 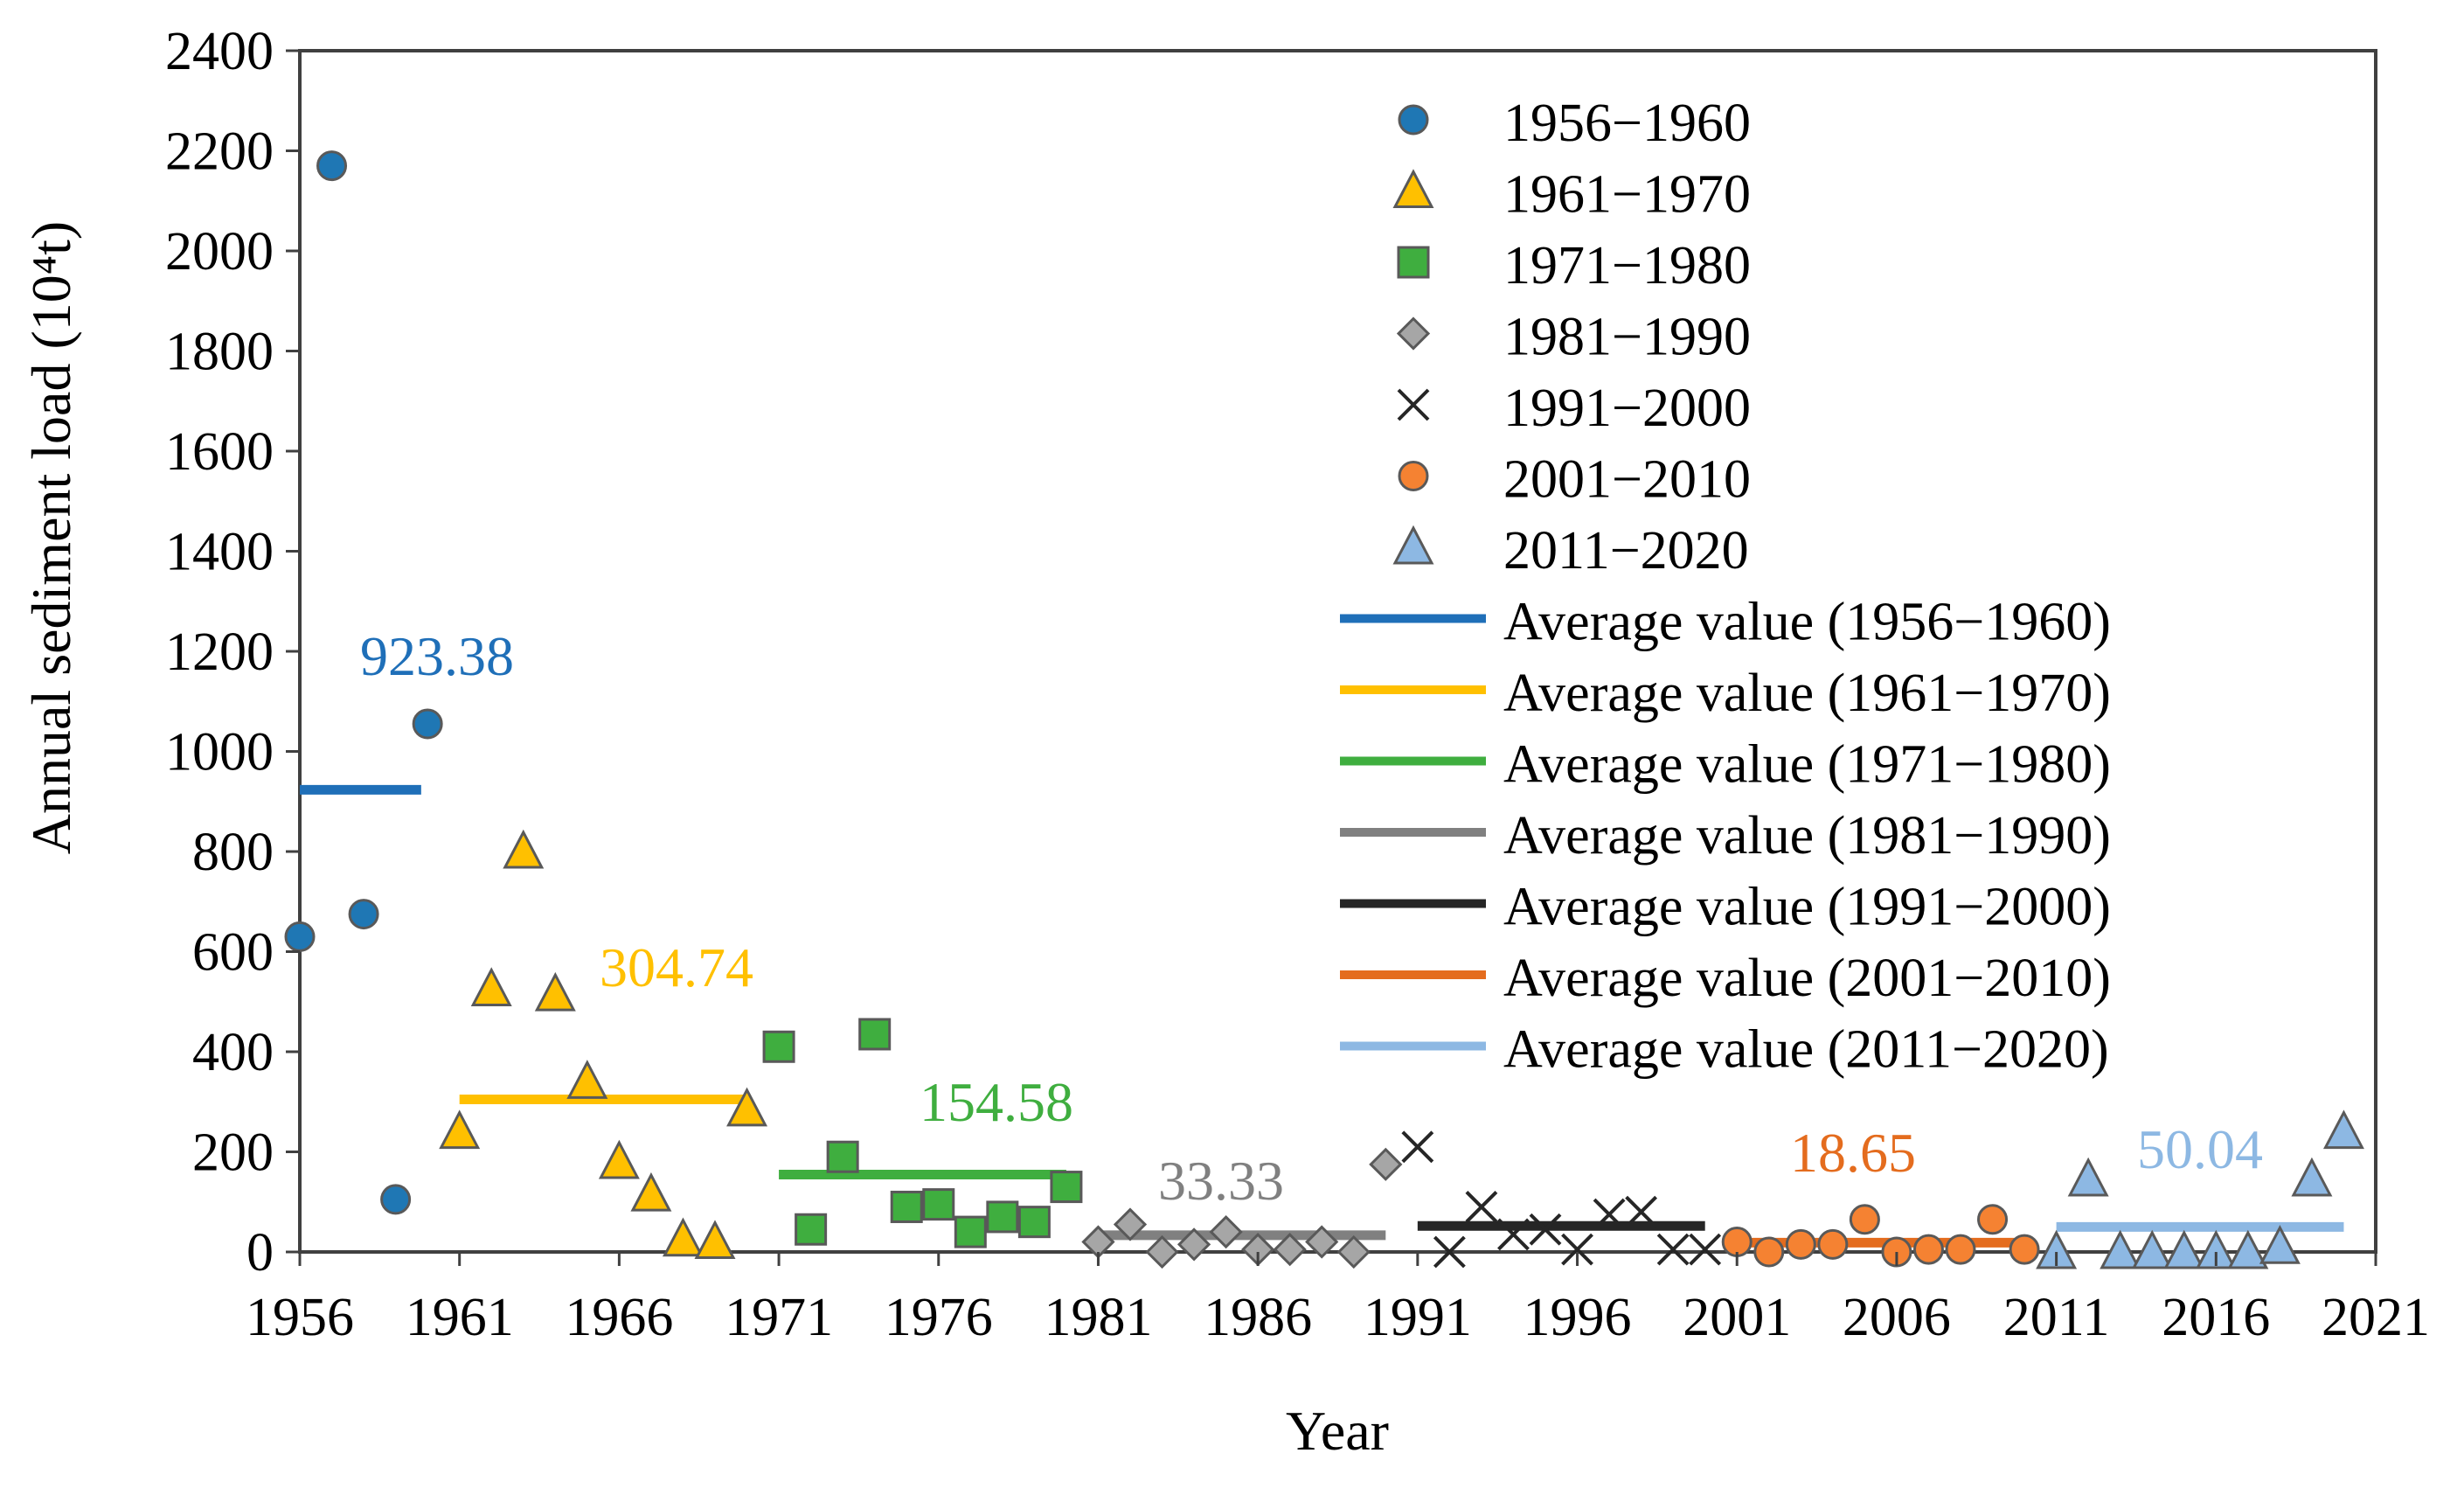 I want to click on x-axis-label: Year, so click(x=1338, y=1431).